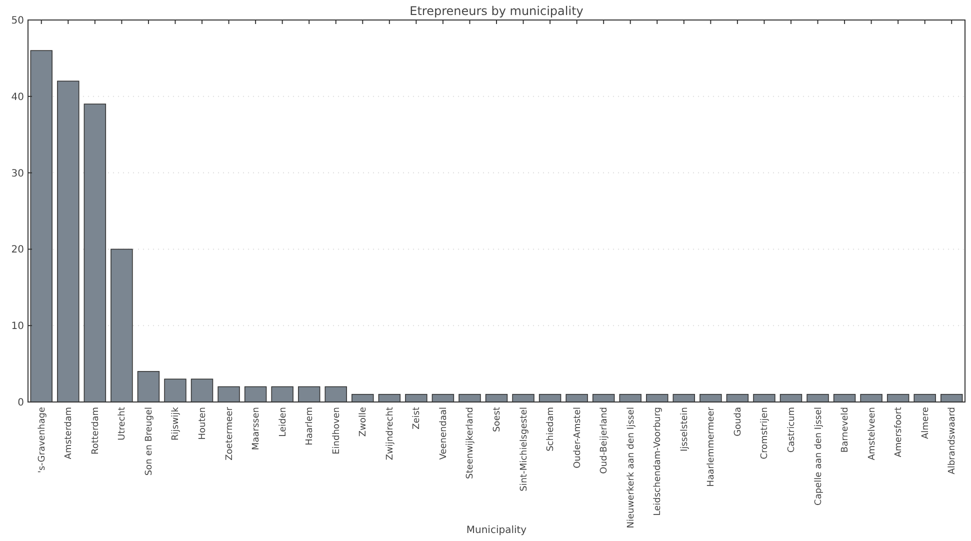  Describe the element at coordinates (791, 430) in the screenshot. I see `x-tick-label: Castricum` at that location.